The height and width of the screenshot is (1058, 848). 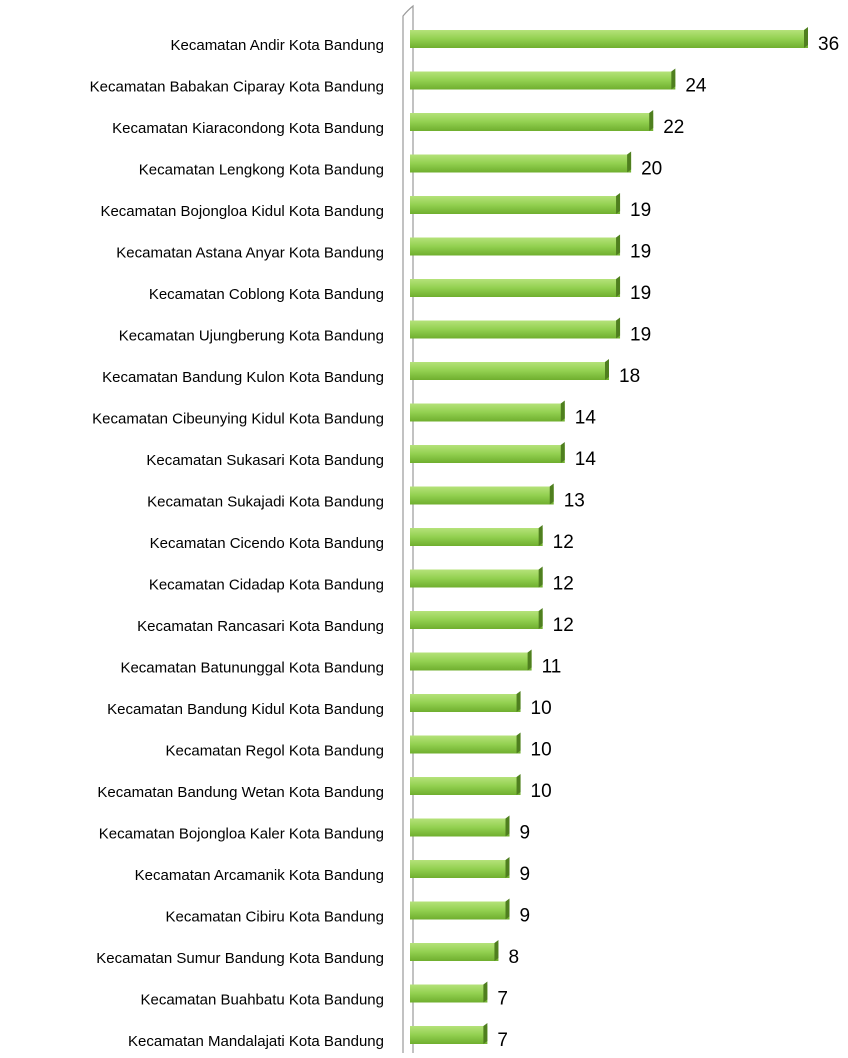 I want to click on value-label: 22, so click(x=673, y=127).